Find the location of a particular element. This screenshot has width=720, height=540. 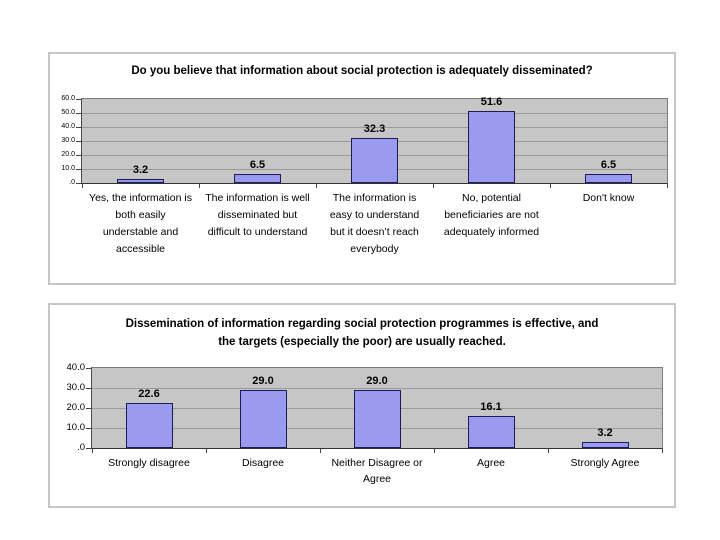

category-label: Don't know is located at coordinates (608, 198).